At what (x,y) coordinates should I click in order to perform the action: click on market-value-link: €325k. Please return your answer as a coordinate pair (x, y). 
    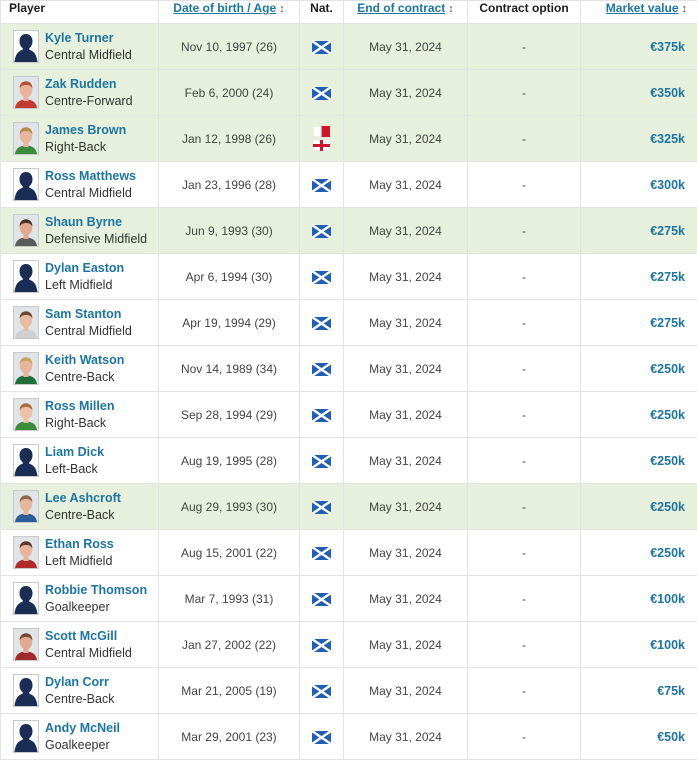
    Looking at the image, I should click on (639, 139).